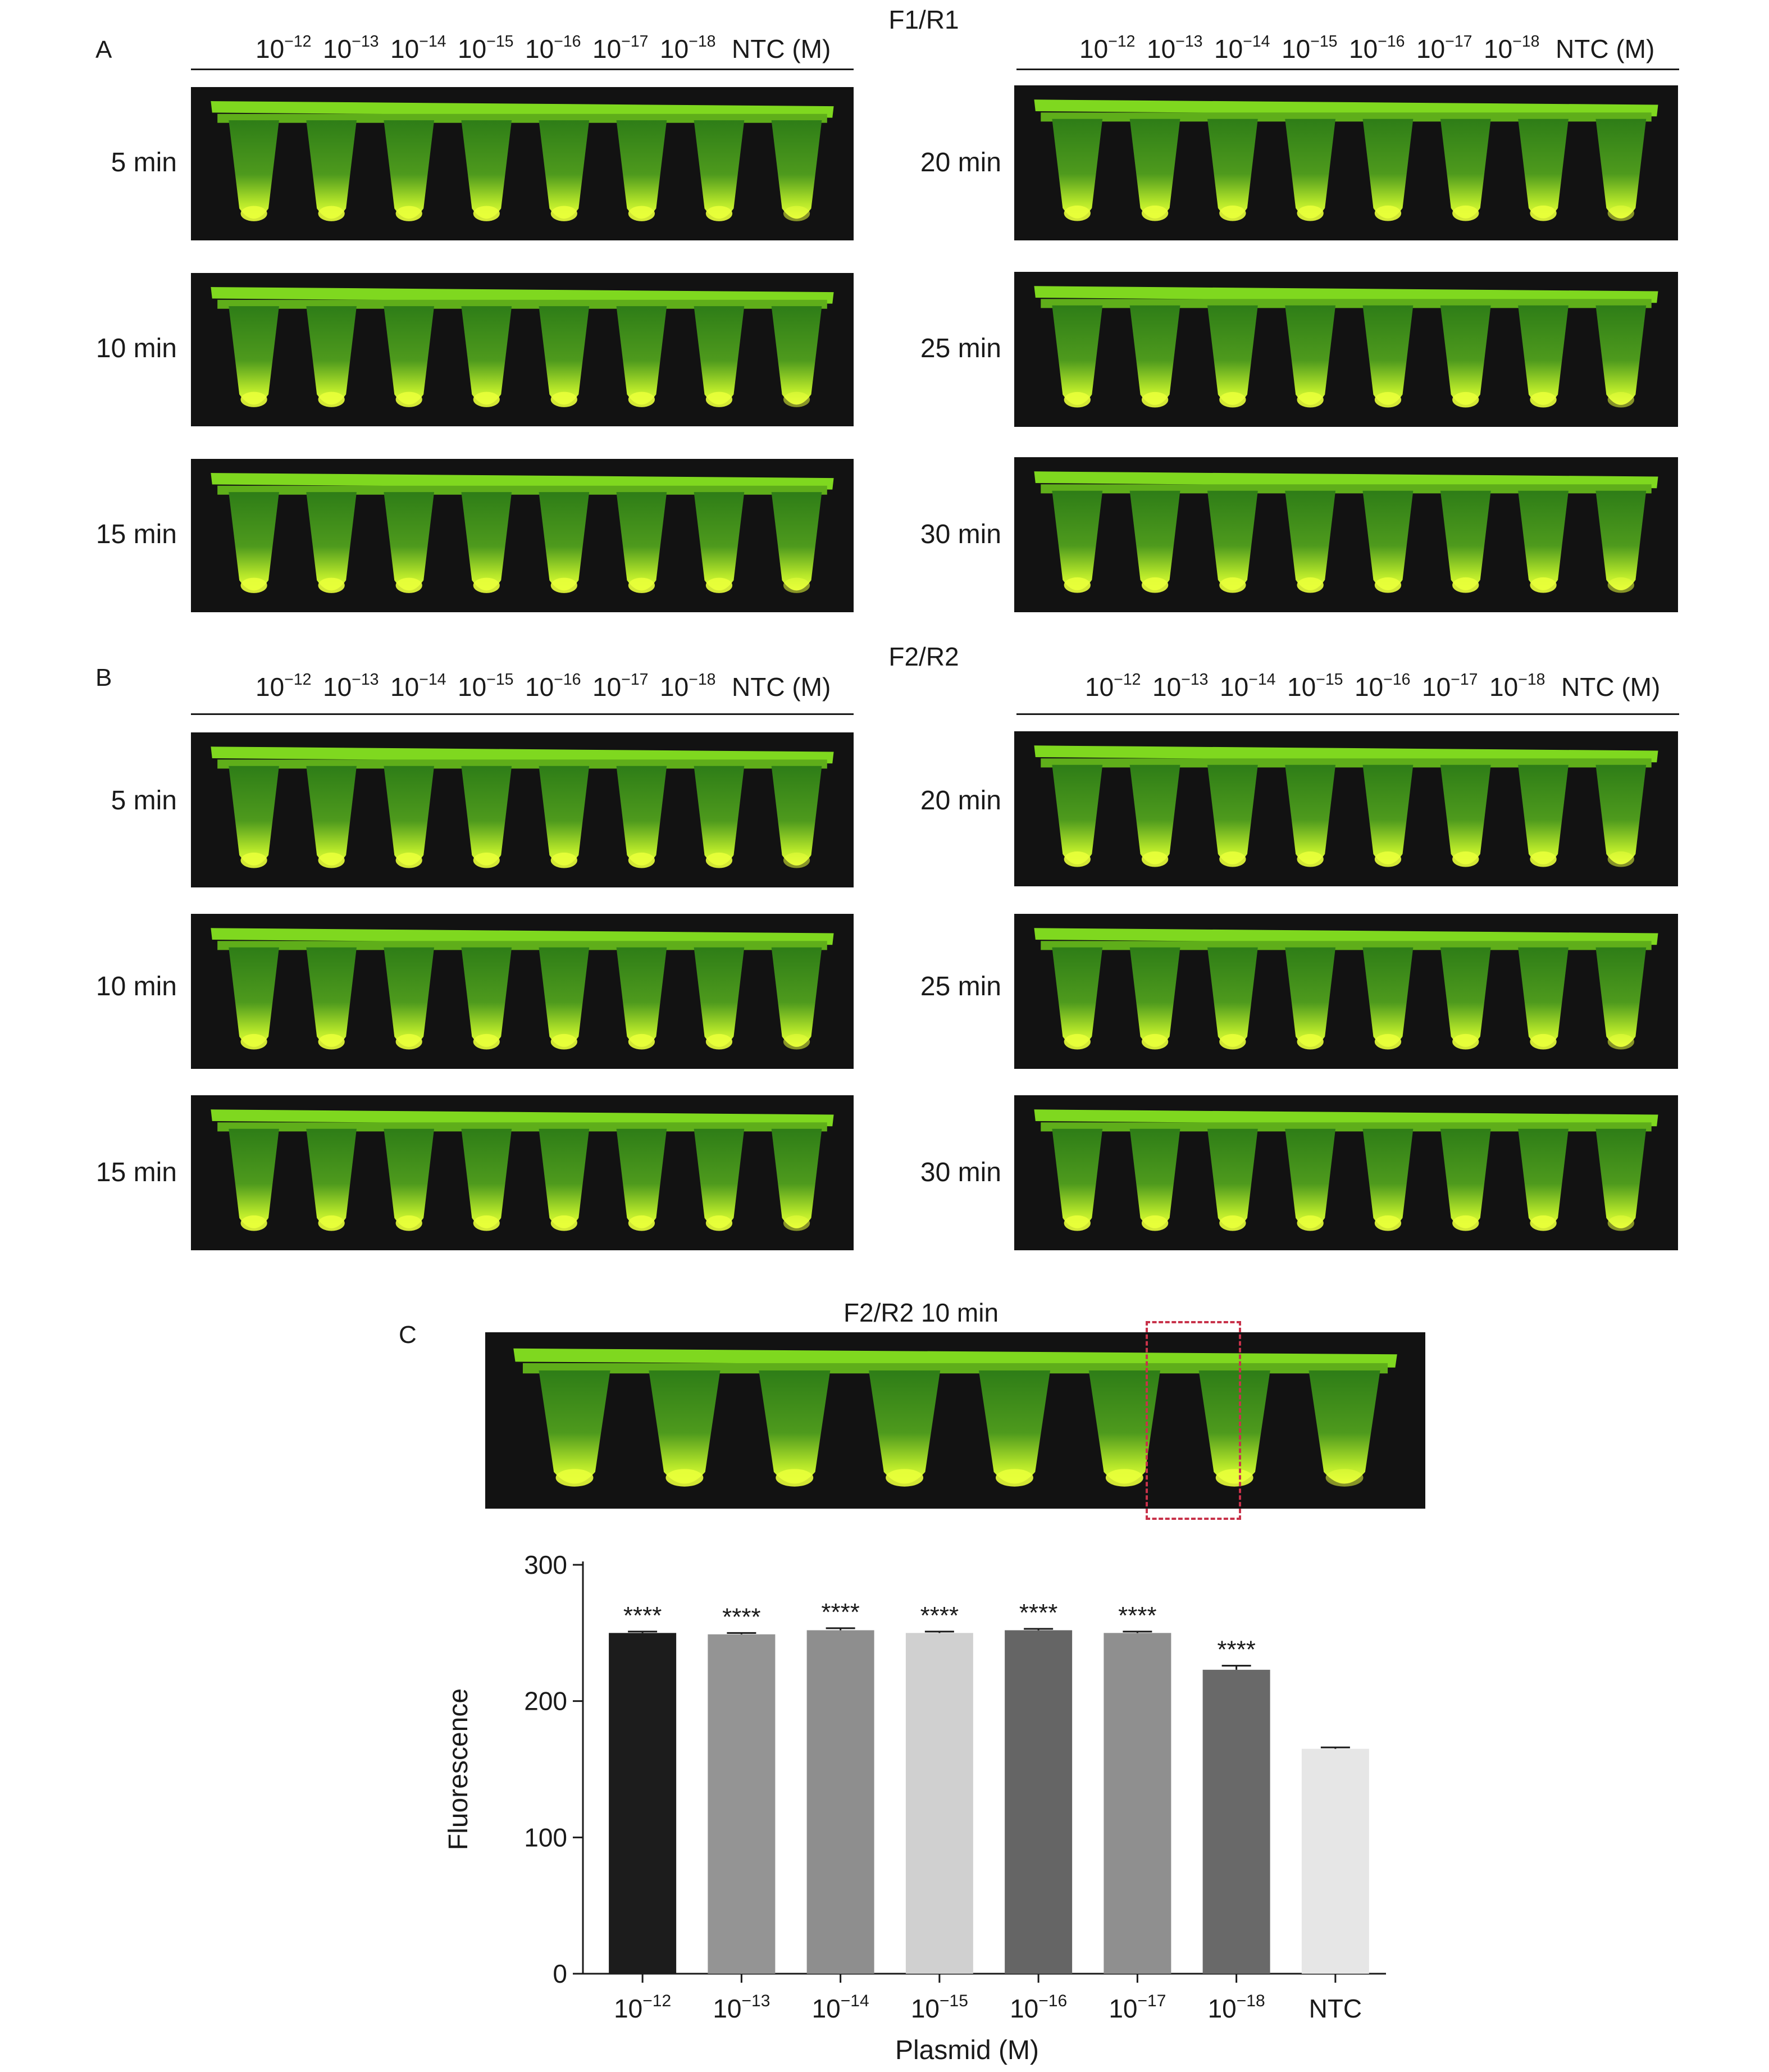 Image resolution: width=1769 pixels, height=2072 pixels. I want to click on time-label: 10 min, so click(136, 986).